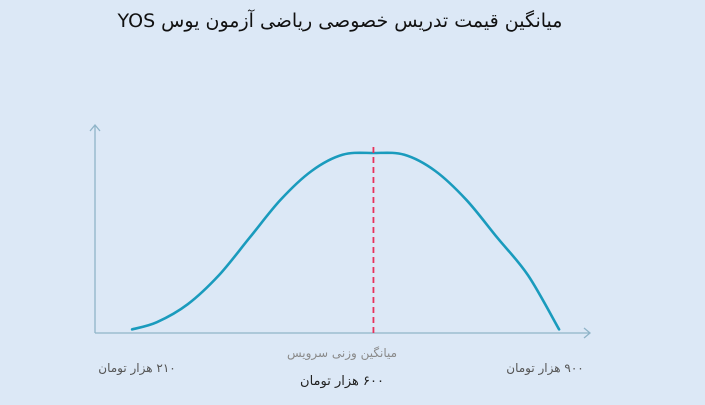  What do you see at coordinates (545, 368) in the screenshot?
I see `x-max-label: ۹۰۰ هزار تومان` at bounding box center [545, 368].